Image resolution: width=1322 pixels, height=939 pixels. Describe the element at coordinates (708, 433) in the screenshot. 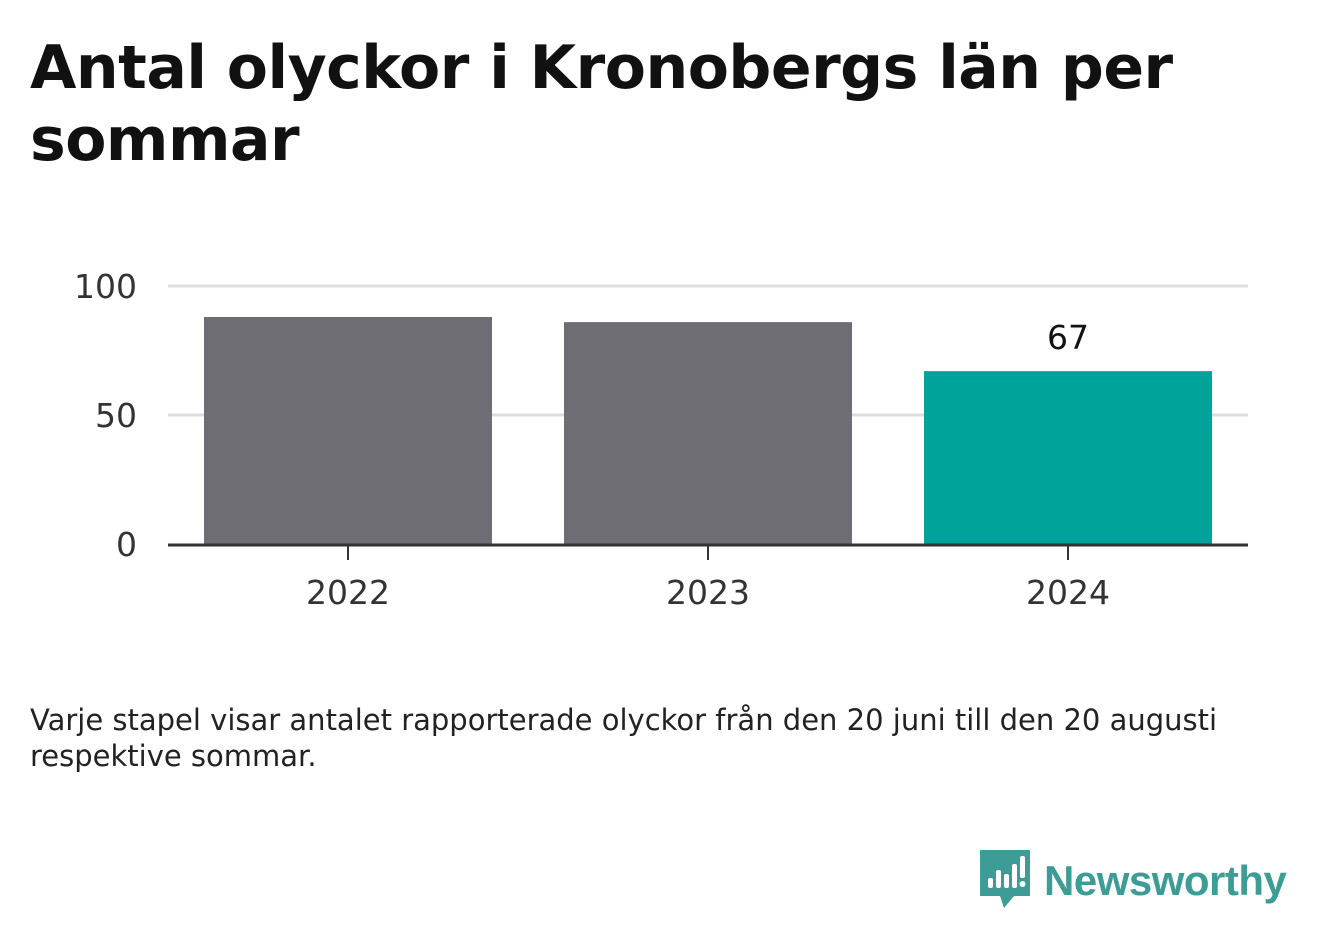

I see `bar-2023` at that location.